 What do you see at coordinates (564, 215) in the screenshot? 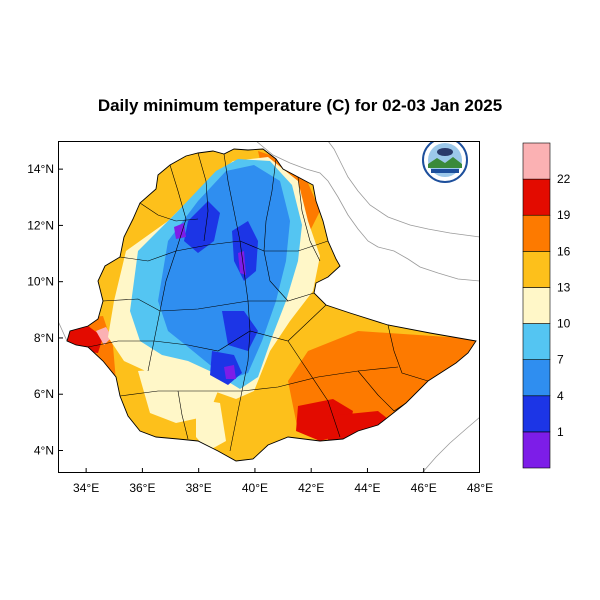
I see `colorbar-label: 19` at bounding box center [564, 215].